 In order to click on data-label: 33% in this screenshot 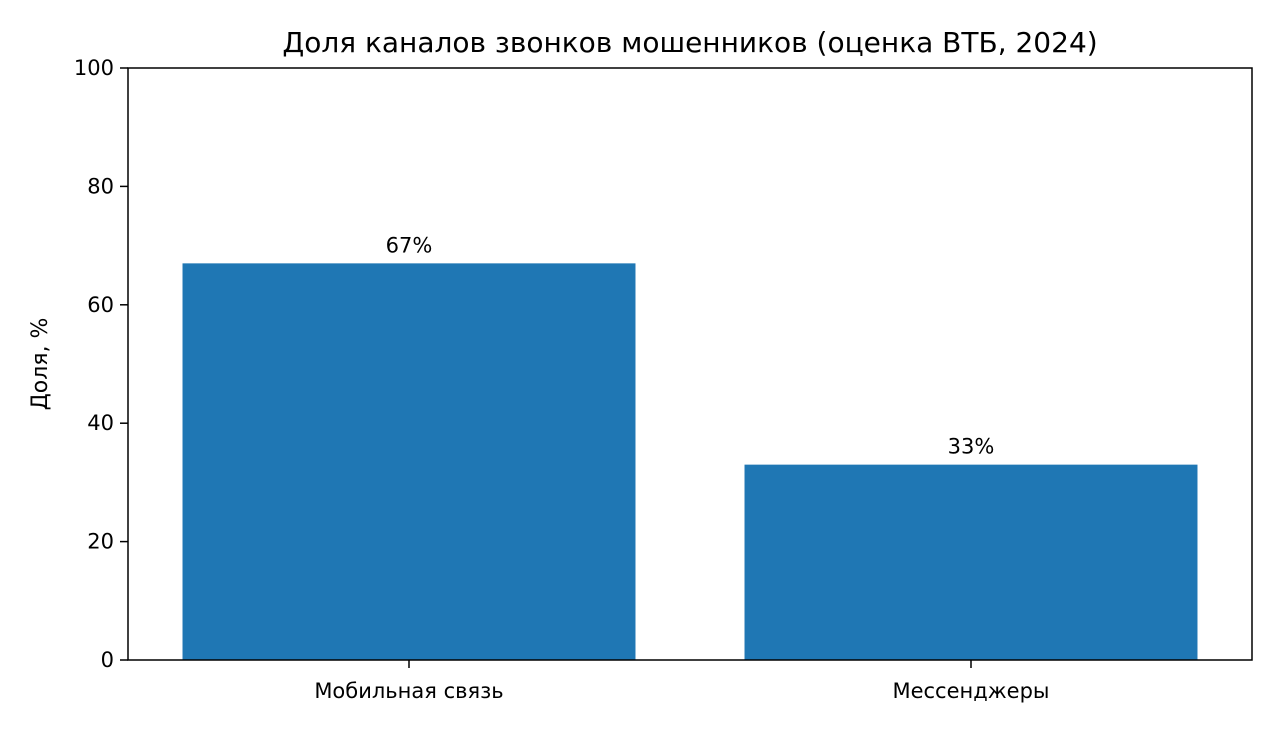, I will do `click(971, 447)`.